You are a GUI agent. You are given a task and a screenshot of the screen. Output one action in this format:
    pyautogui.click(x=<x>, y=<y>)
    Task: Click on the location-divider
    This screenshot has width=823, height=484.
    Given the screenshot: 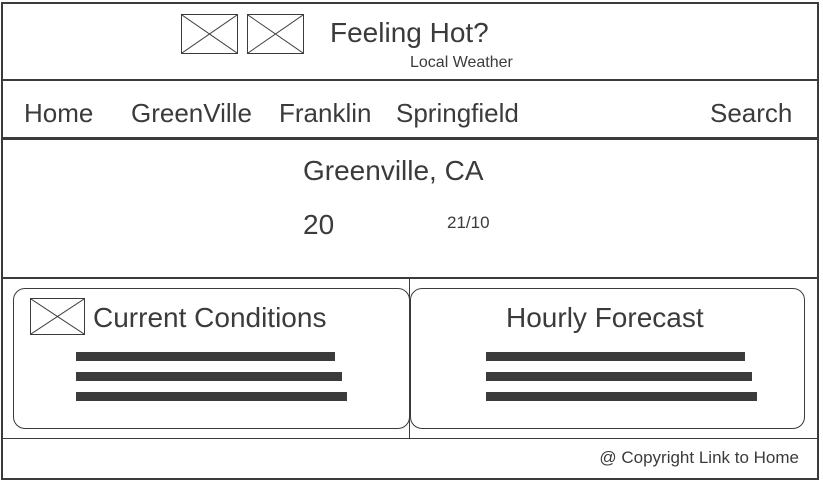 What is the action you would take?
    pyautogui.click(x=410, y=278)
    